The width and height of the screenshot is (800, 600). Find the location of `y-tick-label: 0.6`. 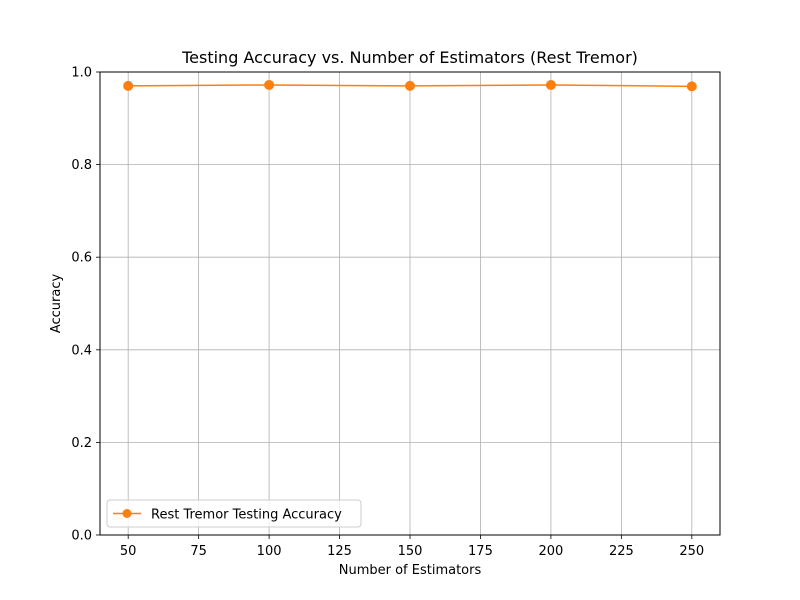

y-tick-label: 0.6 is located at coordinates (81, 258).